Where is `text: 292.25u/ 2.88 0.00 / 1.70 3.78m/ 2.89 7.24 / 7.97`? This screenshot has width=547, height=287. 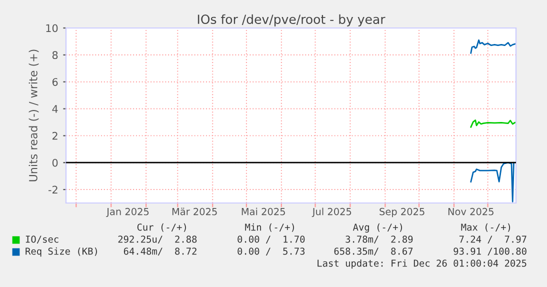 text: 292.25u/ 2.88 0.00 / 1.70 3.78m/ 2.89 7.24 / 7.97 is located at coordinates (322, 240).